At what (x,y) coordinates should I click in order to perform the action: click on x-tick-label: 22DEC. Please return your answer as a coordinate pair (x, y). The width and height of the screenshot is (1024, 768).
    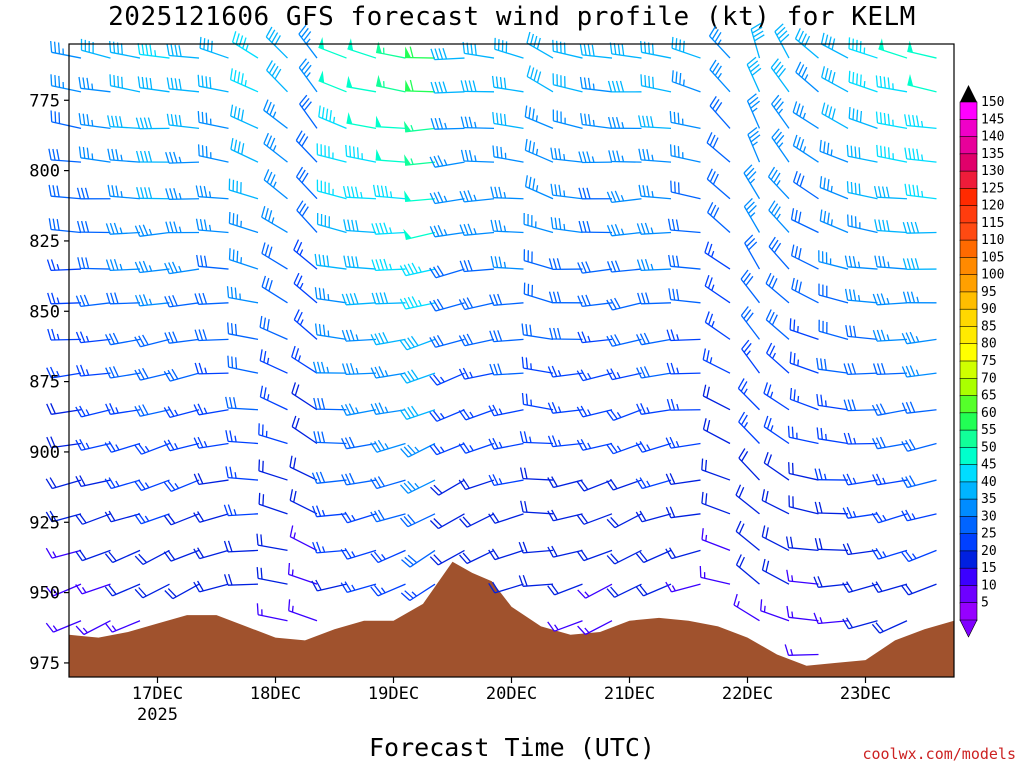
    Looking at the image, I should click on (747, 694).